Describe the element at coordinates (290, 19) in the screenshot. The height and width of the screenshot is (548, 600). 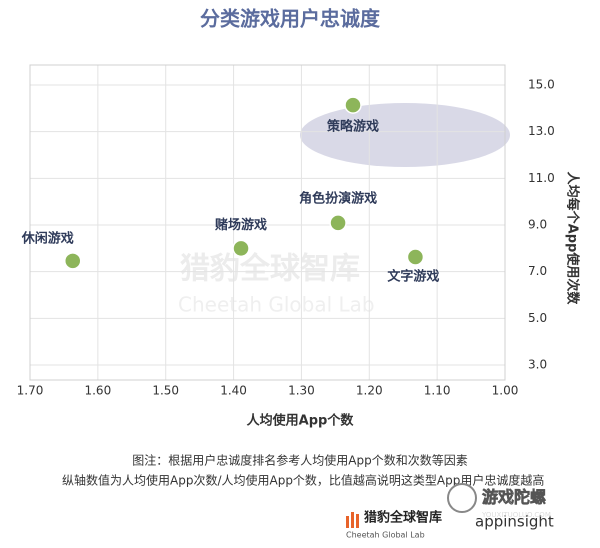
I see `chart-title: 分类游戏用户忠诚度` at that location.